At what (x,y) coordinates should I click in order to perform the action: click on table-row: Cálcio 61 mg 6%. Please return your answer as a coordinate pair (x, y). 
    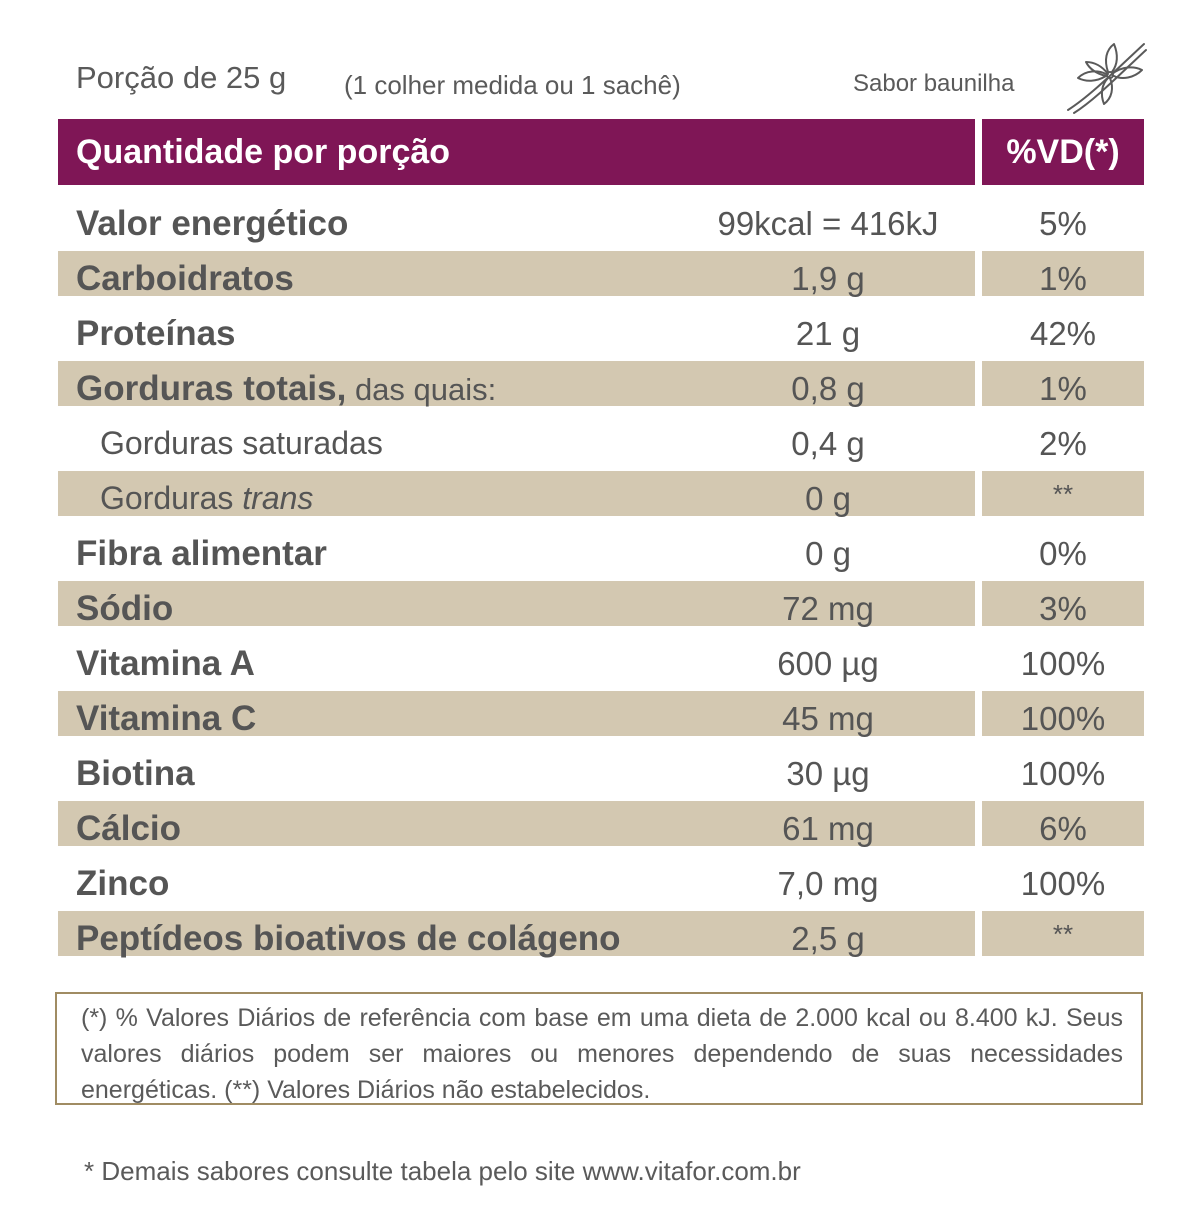
    Looking at the image, I should click on (600, 828).